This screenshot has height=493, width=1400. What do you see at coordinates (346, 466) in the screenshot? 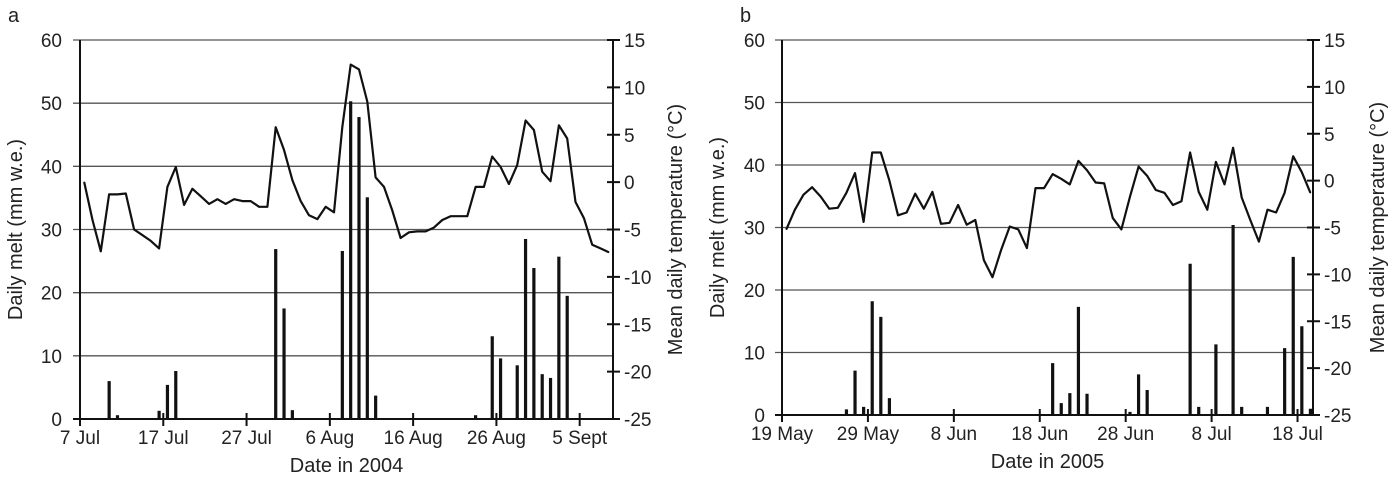
I see `x-axis-title: Date in 2004` at bounding box center [346, 466].